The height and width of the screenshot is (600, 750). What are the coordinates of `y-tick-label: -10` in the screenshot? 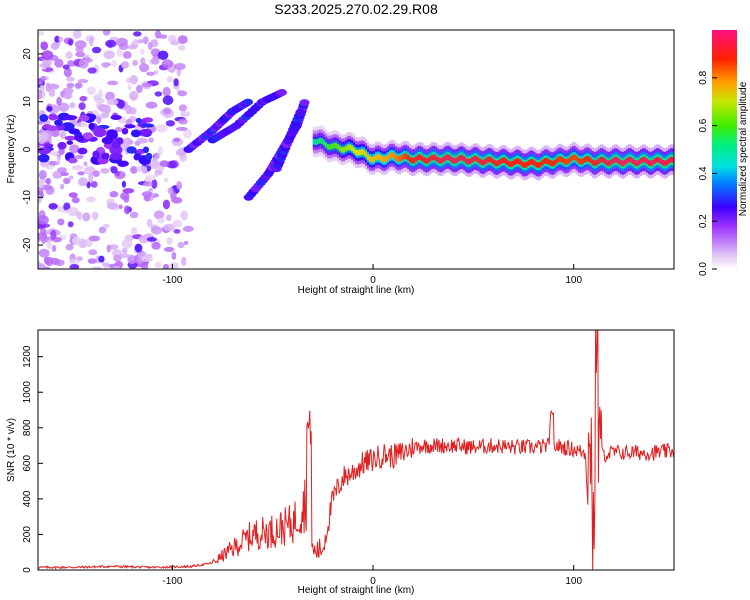 It's located at (27, 197).